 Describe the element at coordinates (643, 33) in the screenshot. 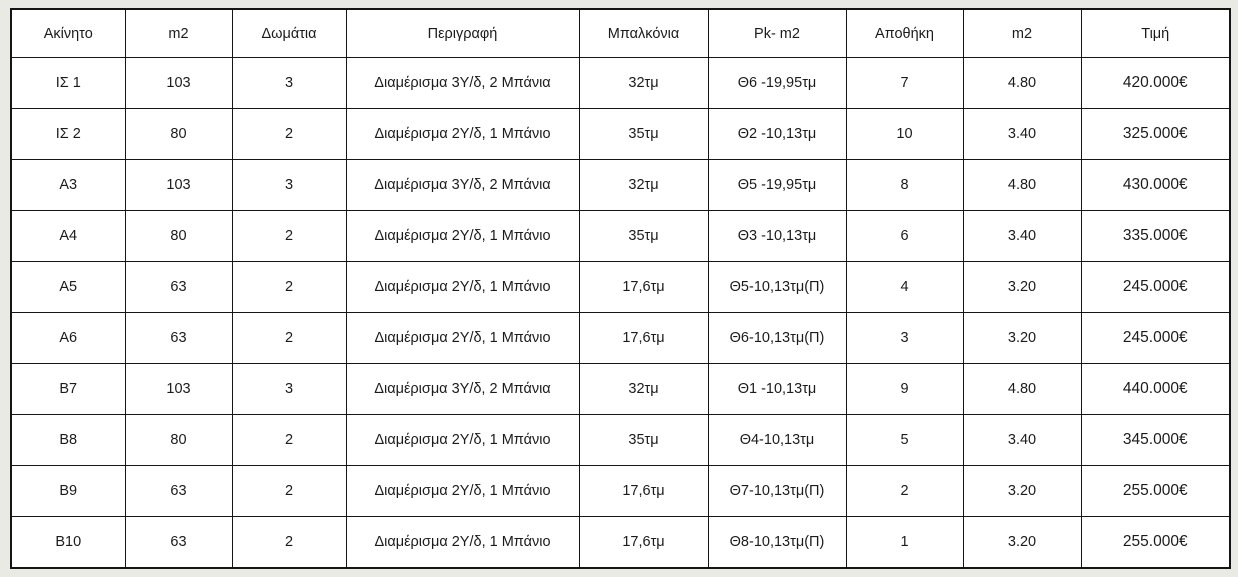

I see `column-header: Μπαλκόνια` at that location.